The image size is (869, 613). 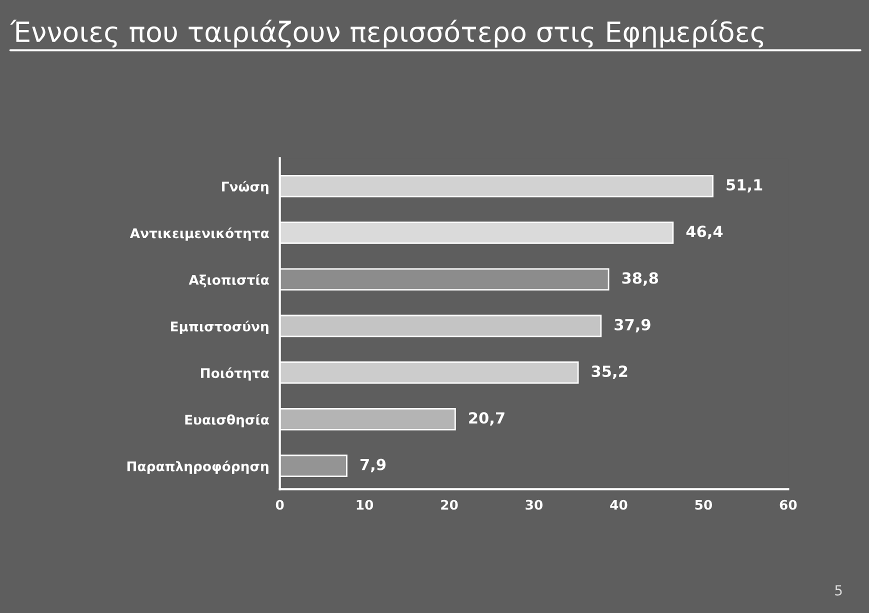 I want to click on x-tick-label: 0, so click(x=280, y=505).